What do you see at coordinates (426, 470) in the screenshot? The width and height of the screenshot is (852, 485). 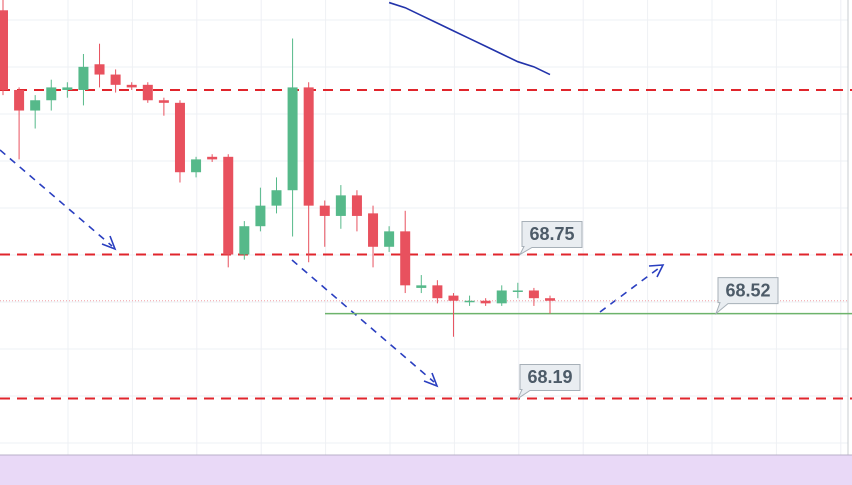 I see `indicator-pane` at bounding box center [426, 470].